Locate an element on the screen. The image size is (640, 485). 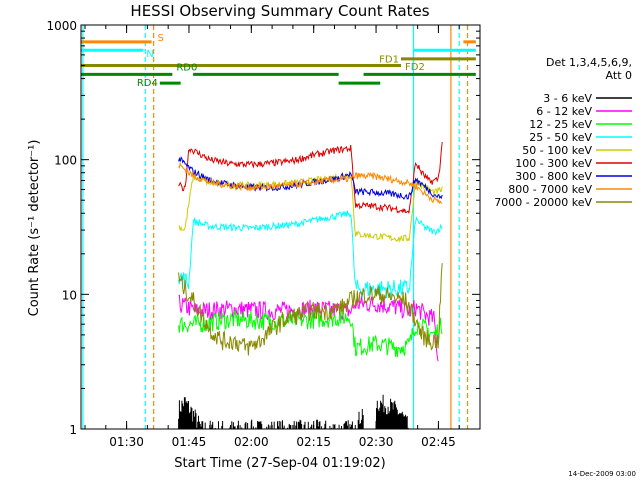
legend-label-50-100-kev: 50 - 100 keV is located at coordinates (557, 150).